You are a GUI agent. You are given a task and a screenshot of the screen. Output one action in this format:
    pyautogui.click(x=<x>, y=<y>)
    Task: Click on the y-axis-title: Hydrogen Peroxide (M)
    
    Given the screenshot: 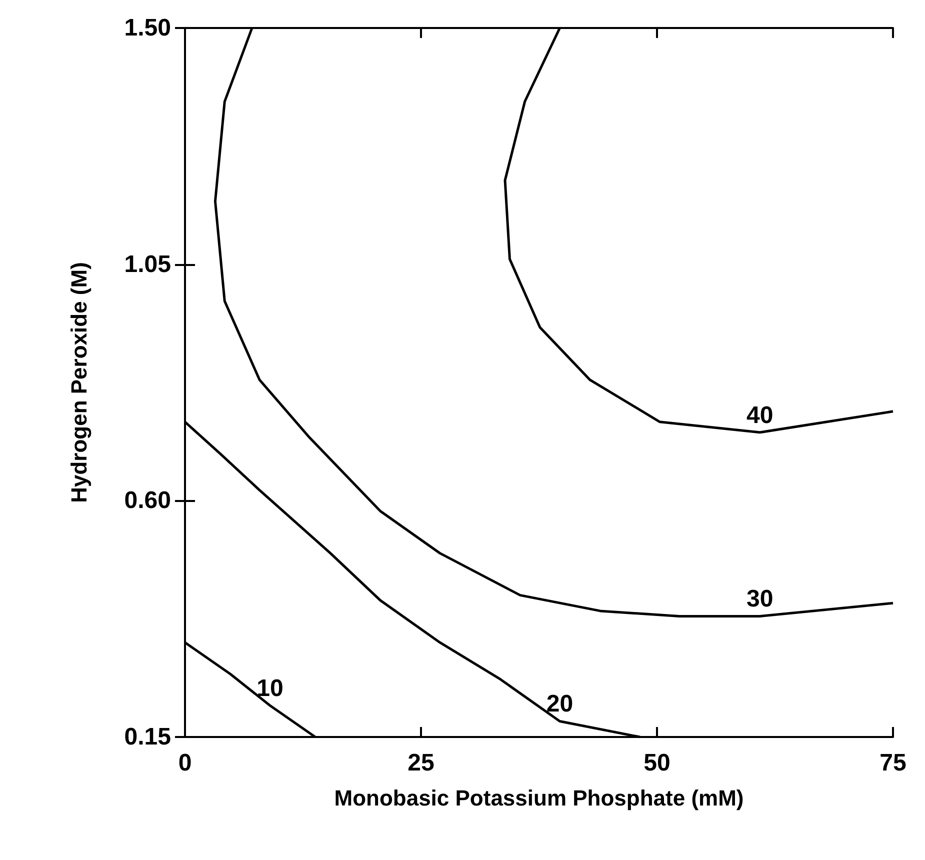 What is the action you would take?
    pyautogui.click(x=79, y=382)
    